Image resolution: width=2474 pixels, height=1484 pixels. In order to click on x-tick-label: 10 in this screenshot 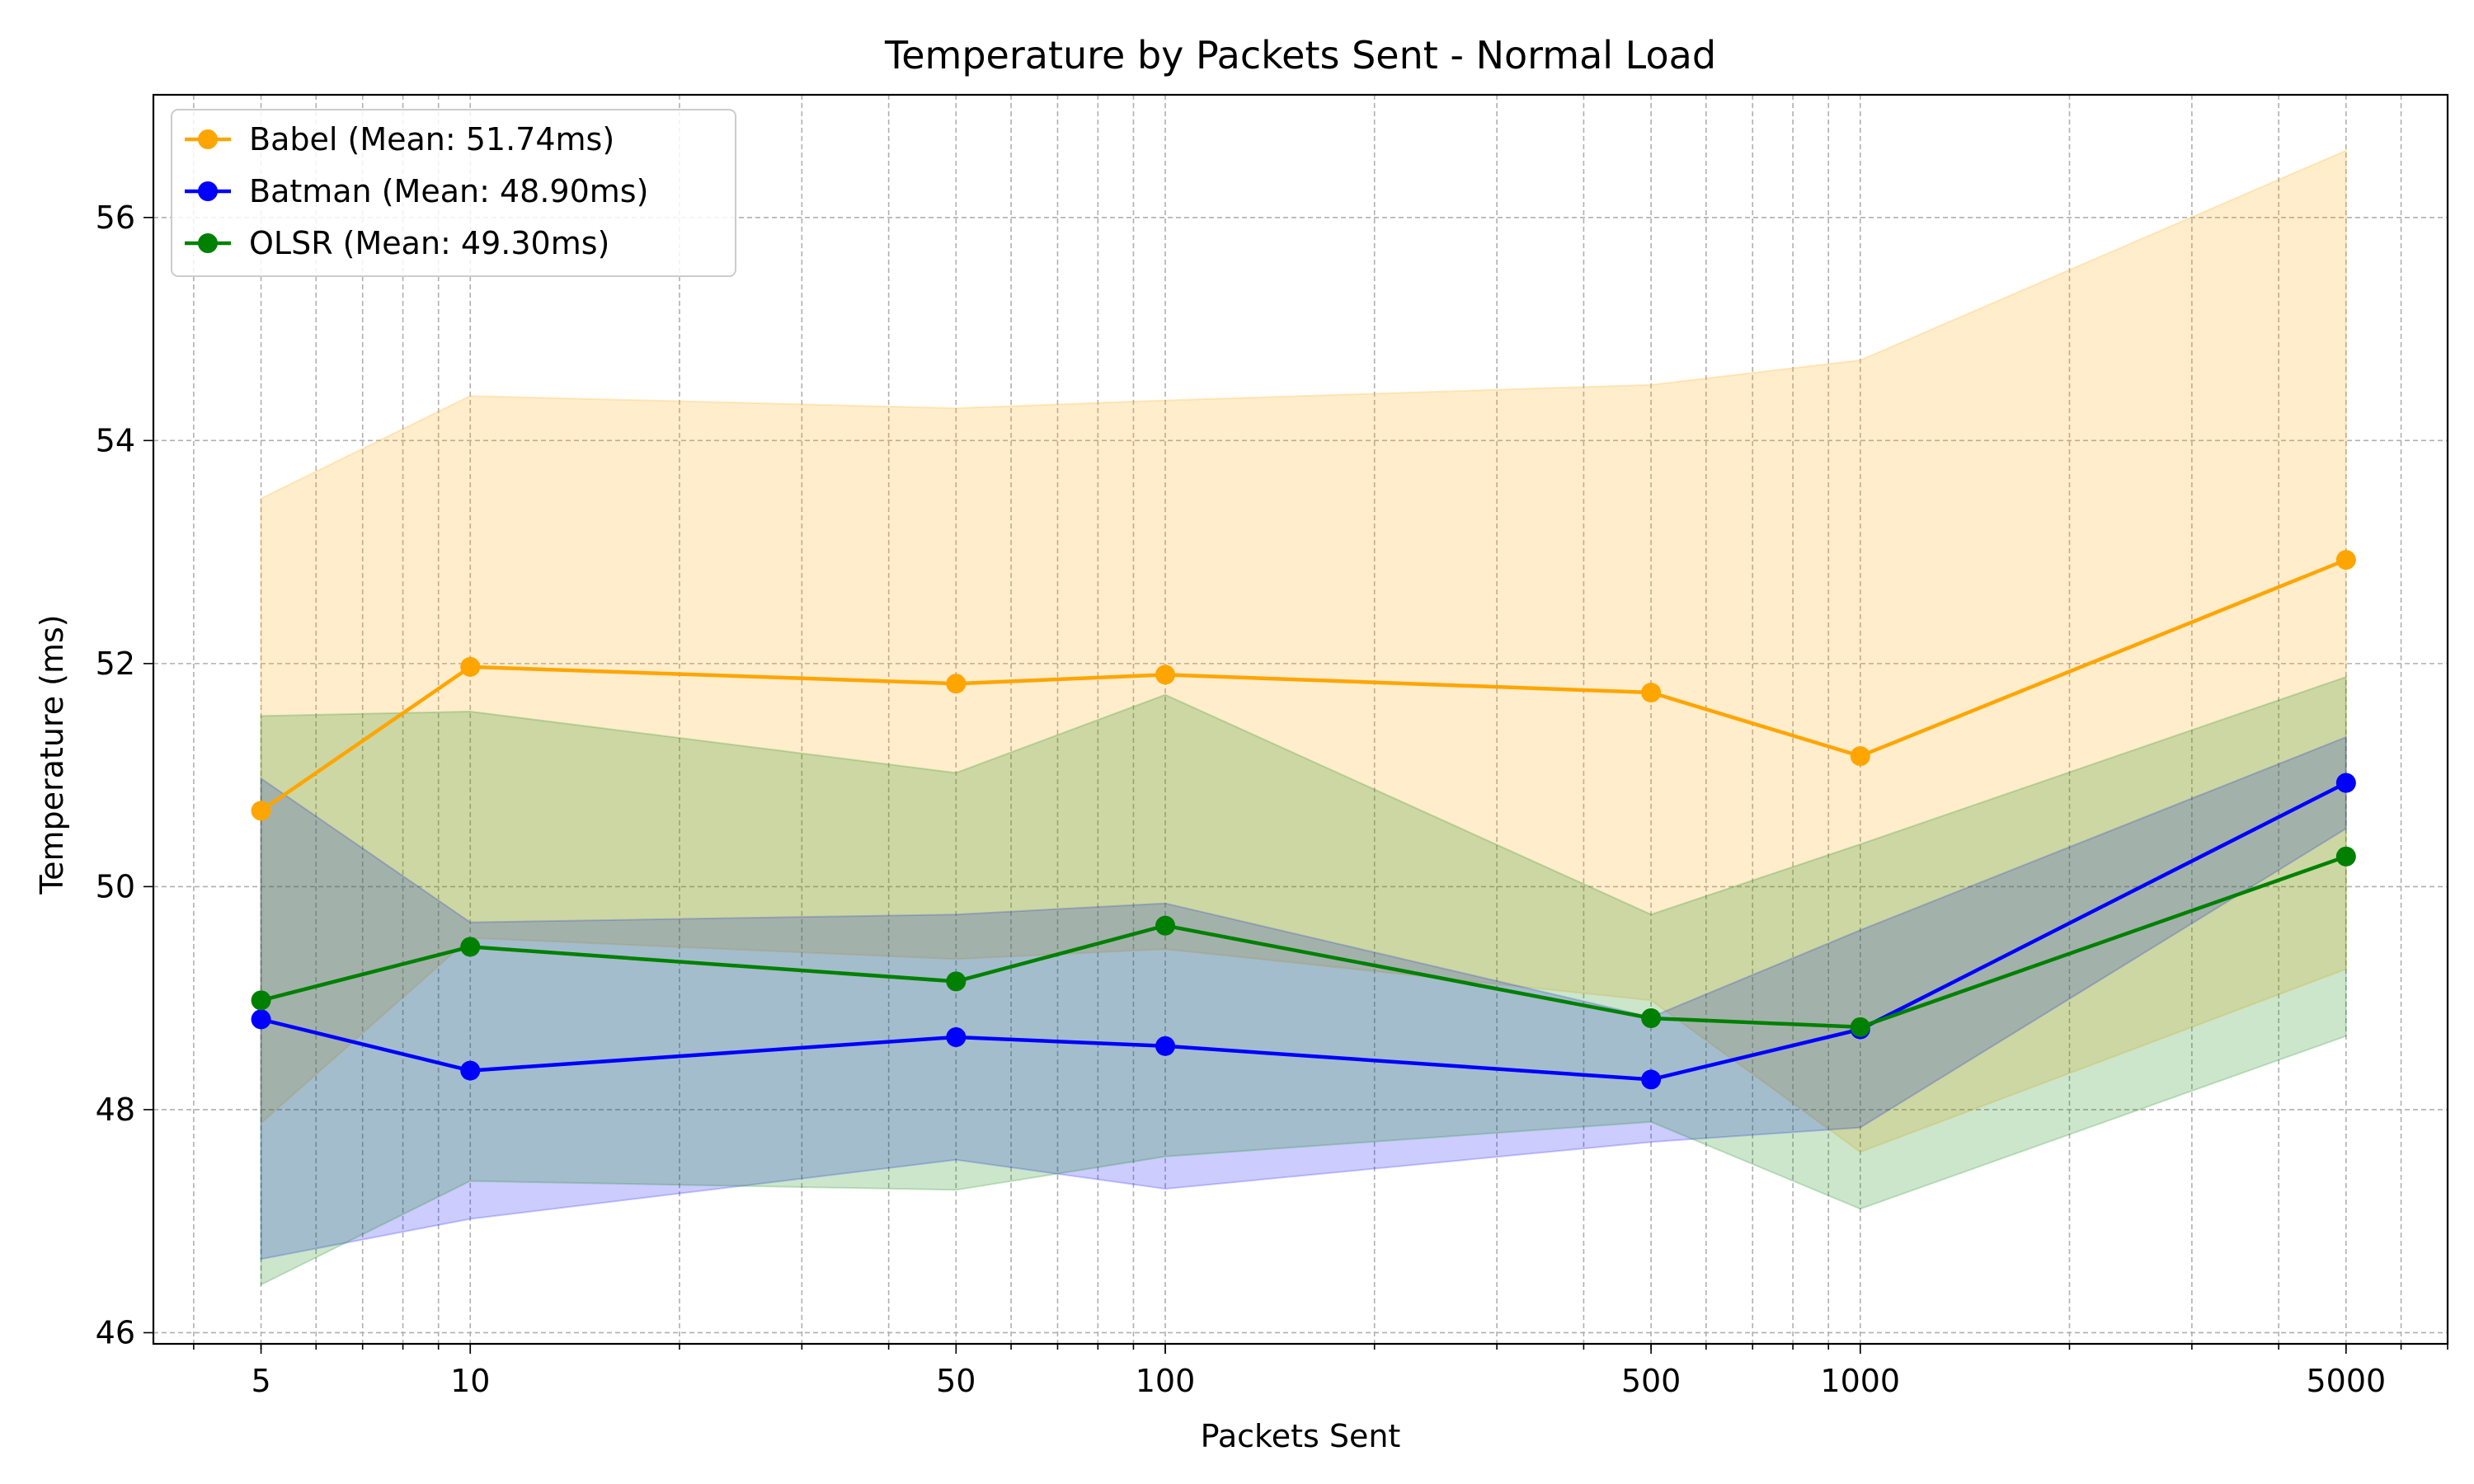, I will do `click(470, 1381)`.